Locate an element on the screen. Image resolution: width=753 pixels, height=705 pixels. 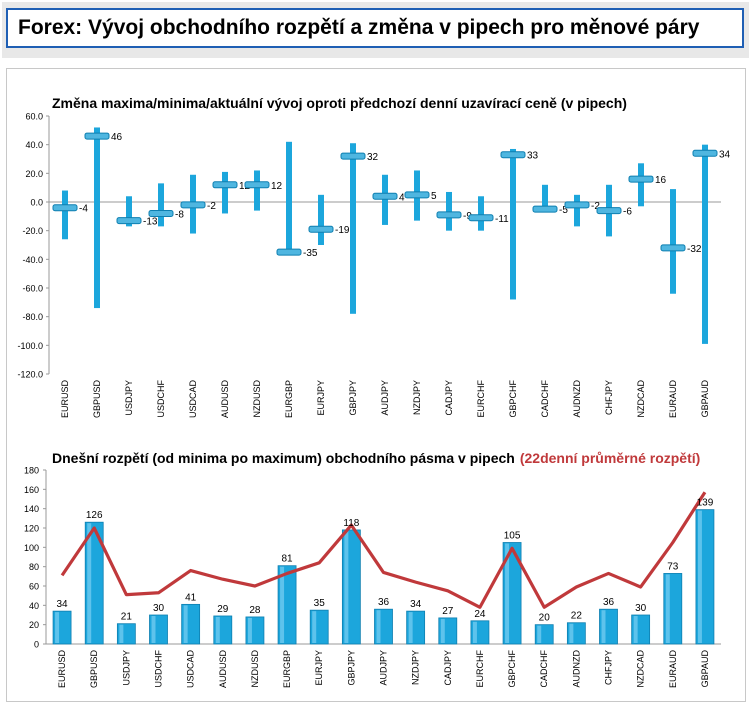
x-tick-label: CADCHF is located at coordinates (545, 398).